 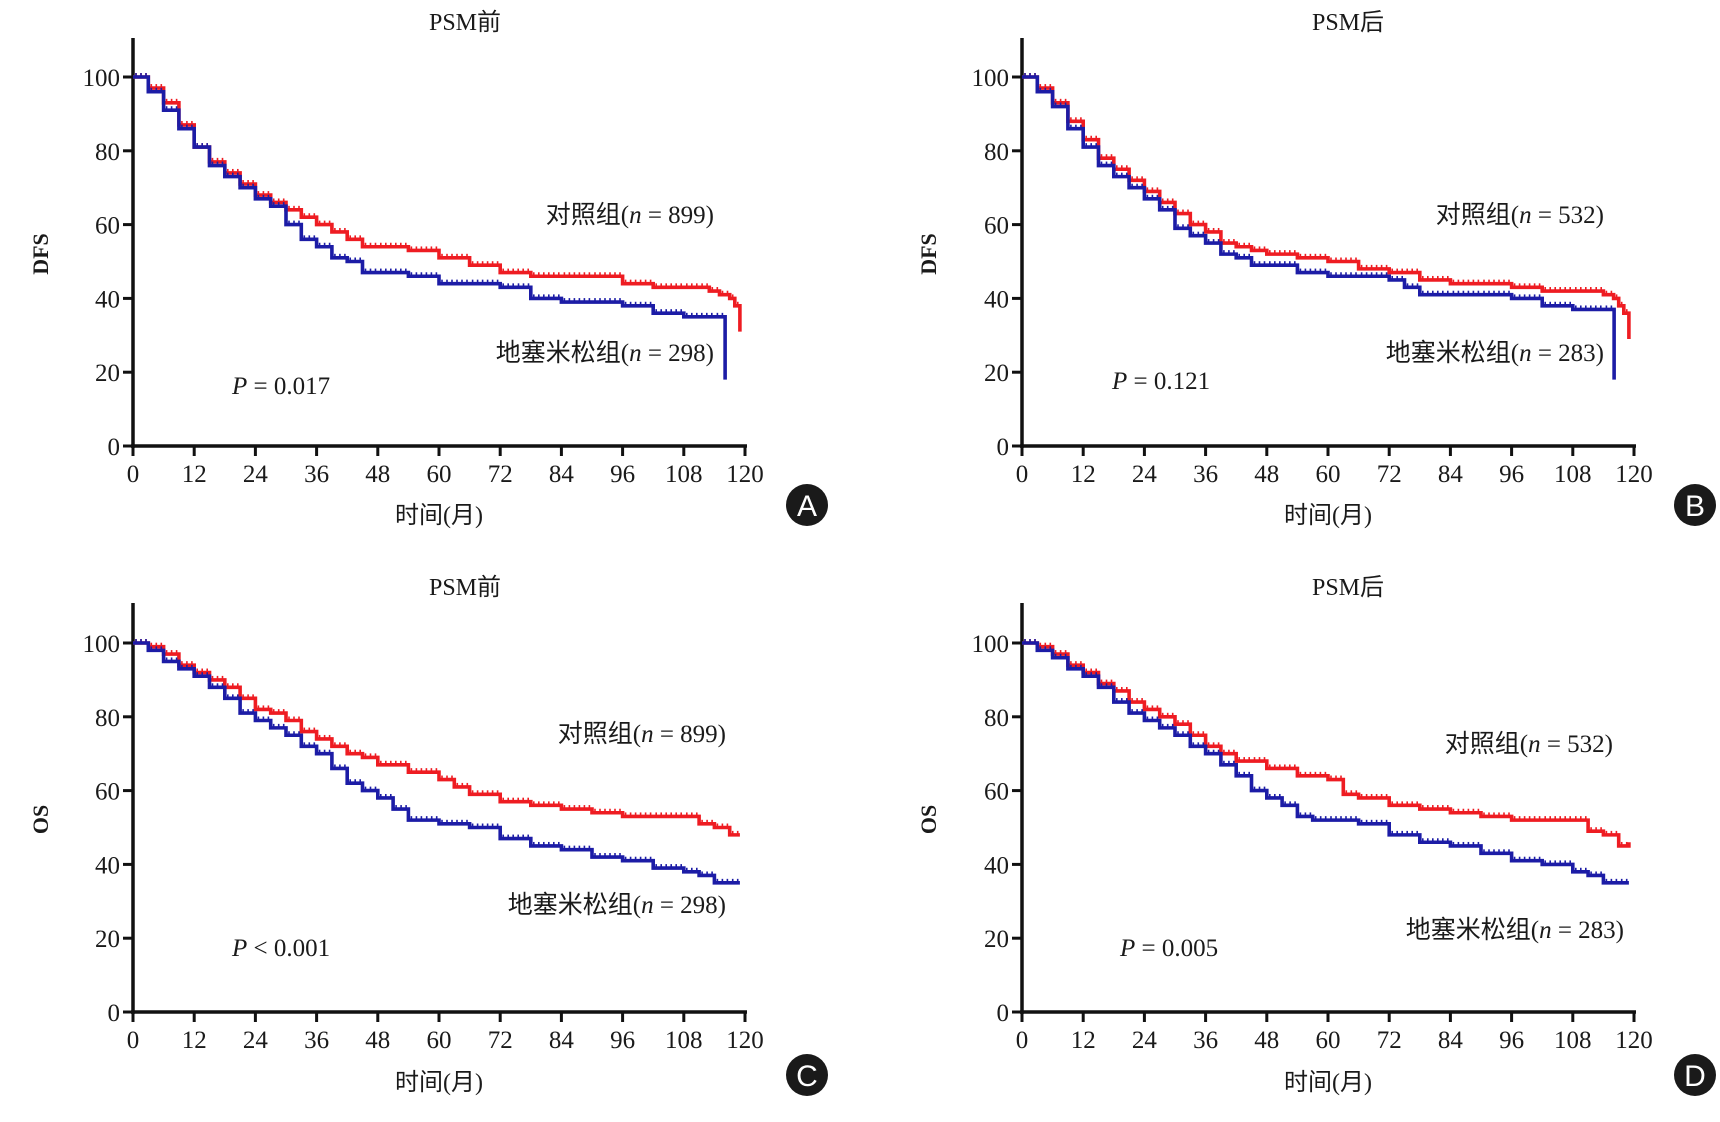 What do you see at coordinates (40, 819) in the screenshot?
I see `y-axis-title: OS` at bounding box center [40, 819].